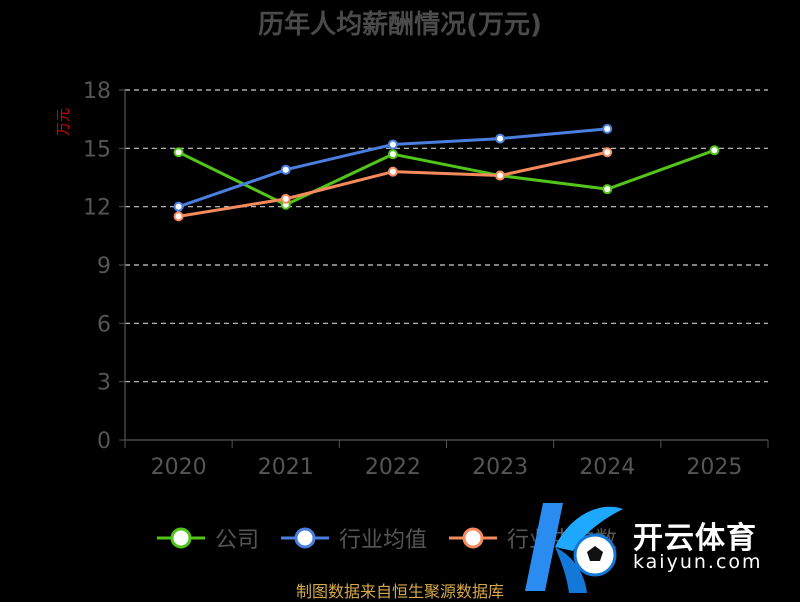  Describe the element at coordinates (400, 25) in the screenshot. I see `chart-title: 历年人均薪酬情况(万元)` at that location.